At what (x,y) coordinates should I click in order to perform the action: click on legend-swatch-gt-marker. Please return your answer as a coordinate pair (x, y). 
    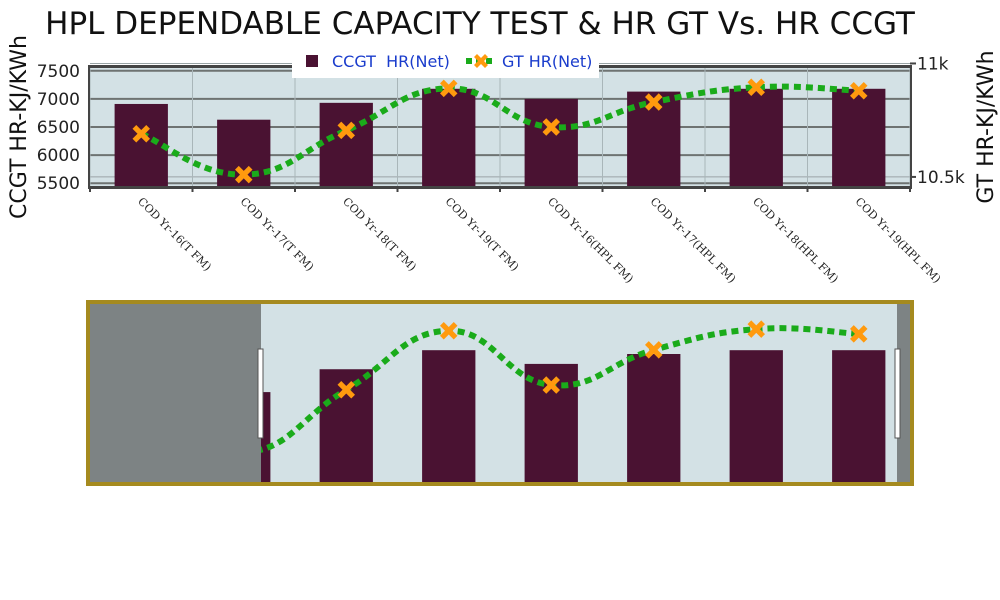
    Looking at the image, I should click on (481, 61).